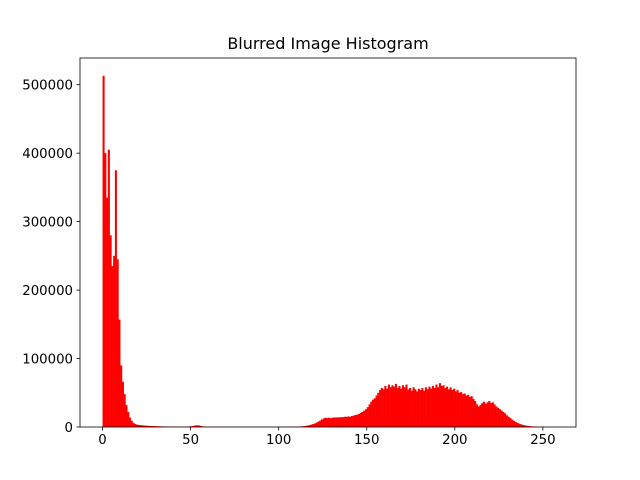  Describe the element at coordinates (190, 440) in the screenshot. I see `x-tick-label: 50` at that location.